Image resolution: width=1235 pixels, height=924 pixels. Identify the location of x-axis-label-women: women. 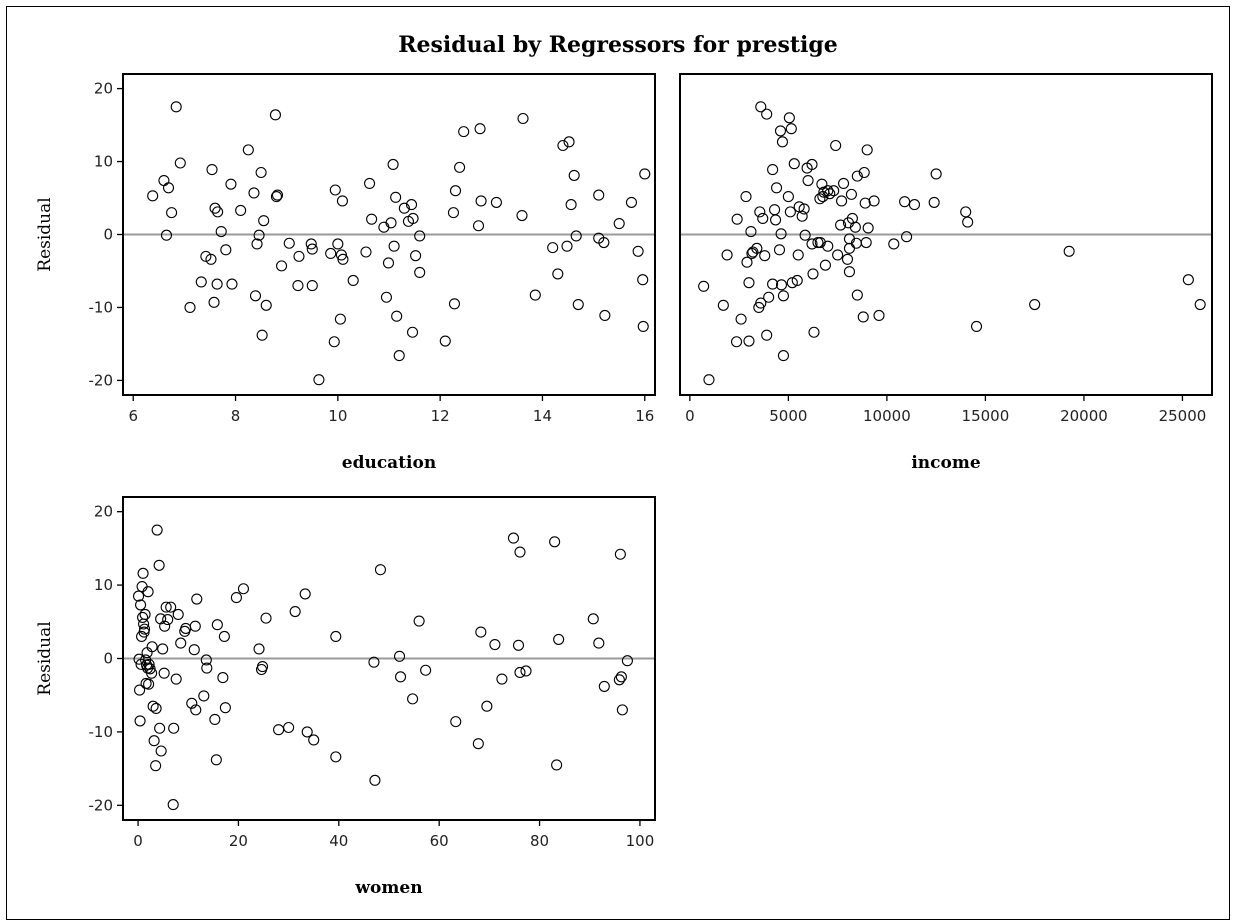
(388, 888).